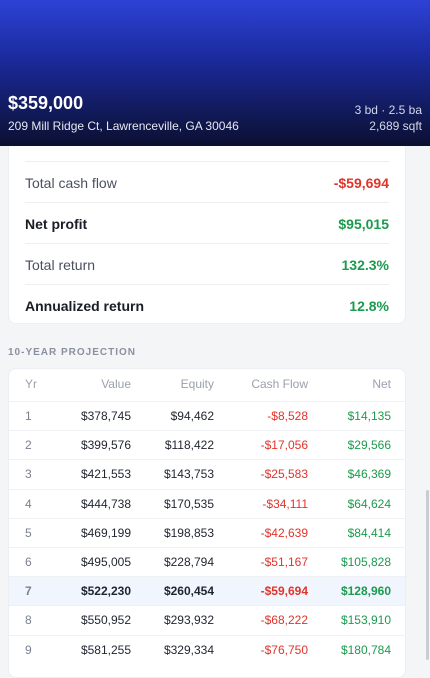  I want to click on summary-row: Net profit $95,015, so click(207, 223).